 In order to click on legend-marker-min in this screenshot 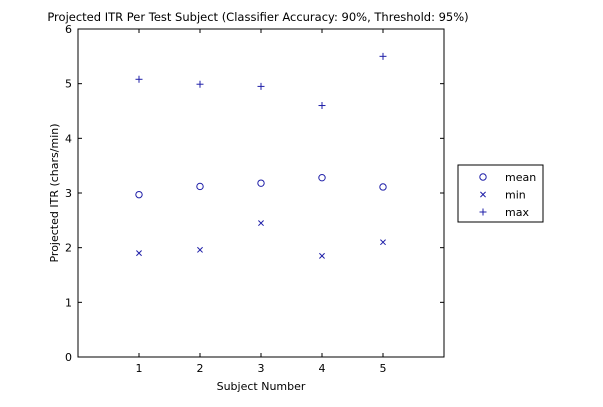, I will do `click(483, 194)`.